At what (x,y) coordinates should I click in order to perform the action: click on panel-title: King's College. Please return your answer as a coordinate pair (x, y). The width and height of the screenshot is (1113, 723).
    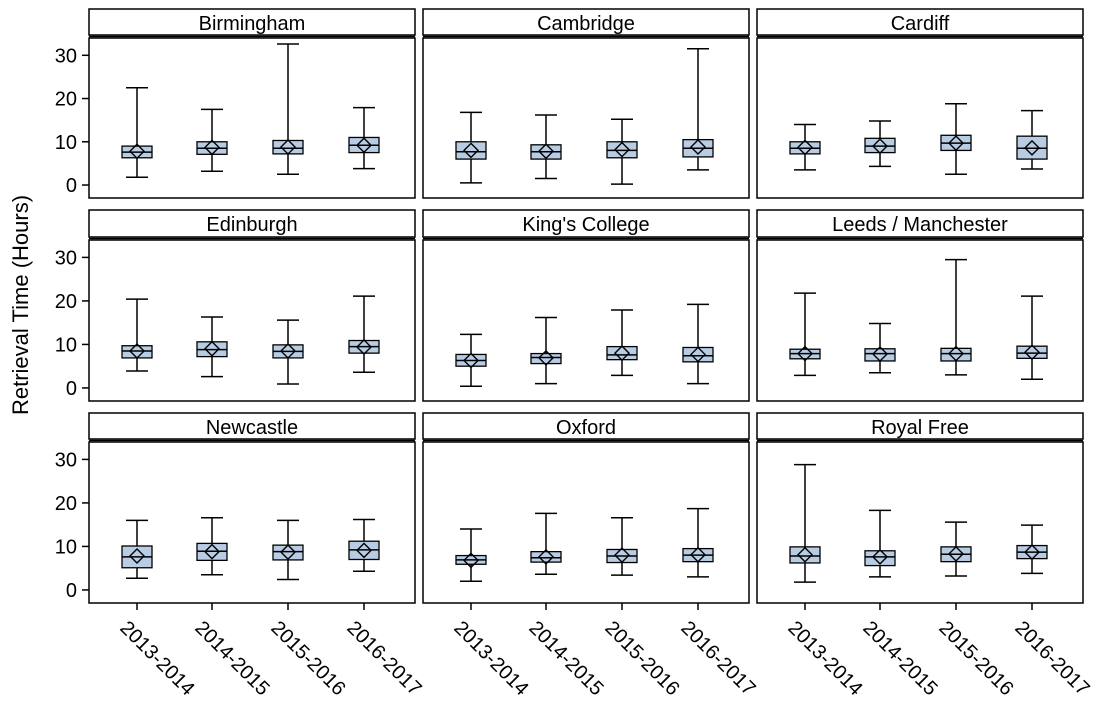
    Looking at the image, I should click on (585, 225).